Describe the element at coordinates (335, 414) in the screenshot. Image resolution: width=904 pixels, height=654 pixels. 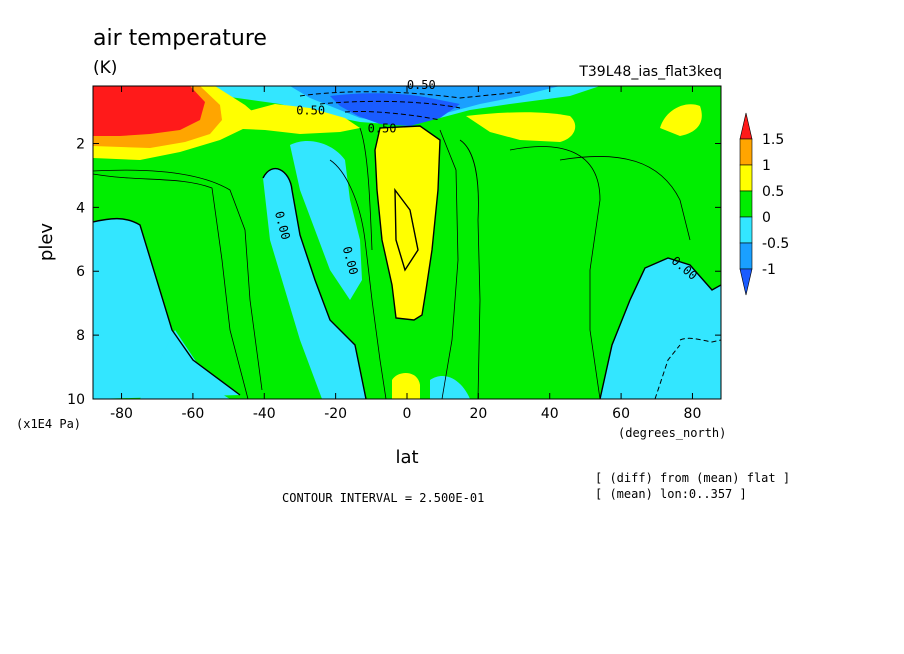
I see `x-tick-label: -20` at that location.